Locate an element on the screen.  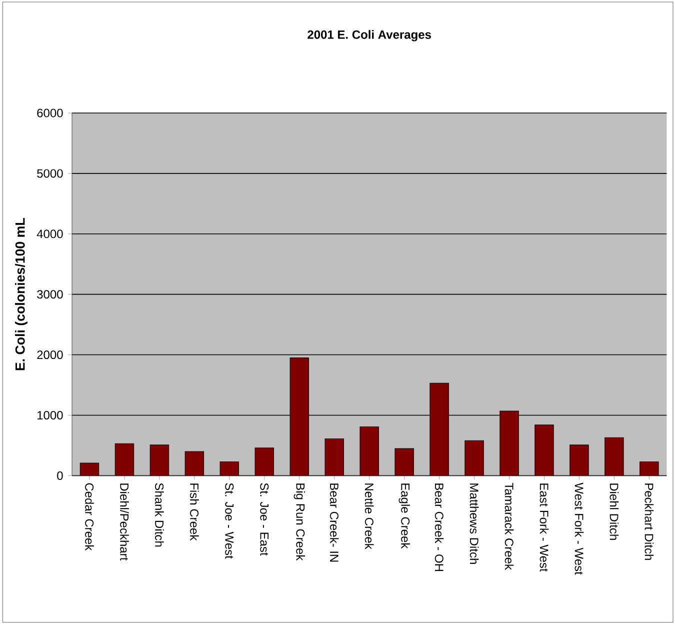
y-tick-label: 2000 is located at coordinates (50, 355).